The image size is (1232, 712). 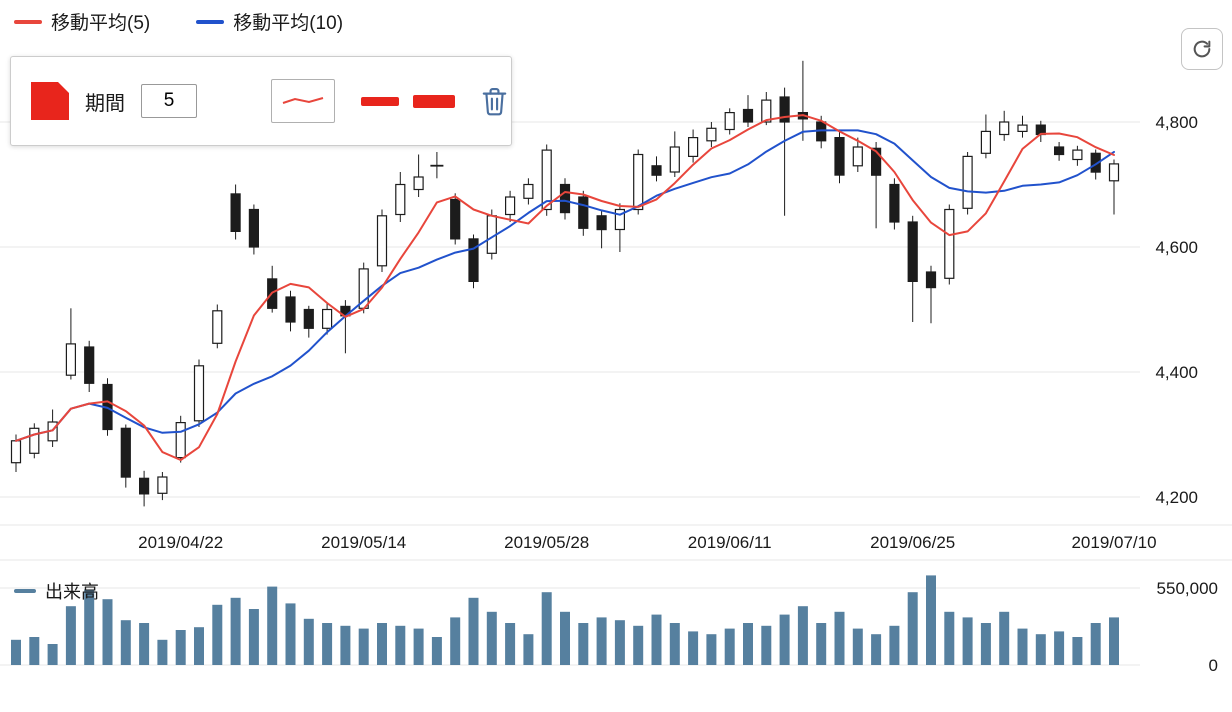 I want to click on volume-legend: 出来高, so click(x=56, y=591).